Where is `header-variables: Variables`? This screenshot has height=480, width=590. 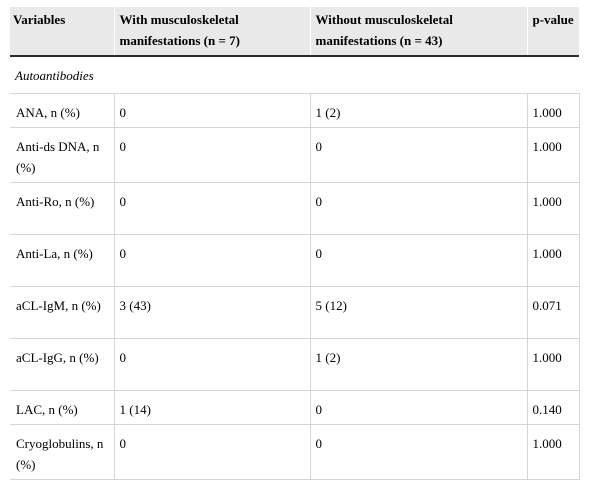 header-variables: Variables is located at coordinates (62, 32).